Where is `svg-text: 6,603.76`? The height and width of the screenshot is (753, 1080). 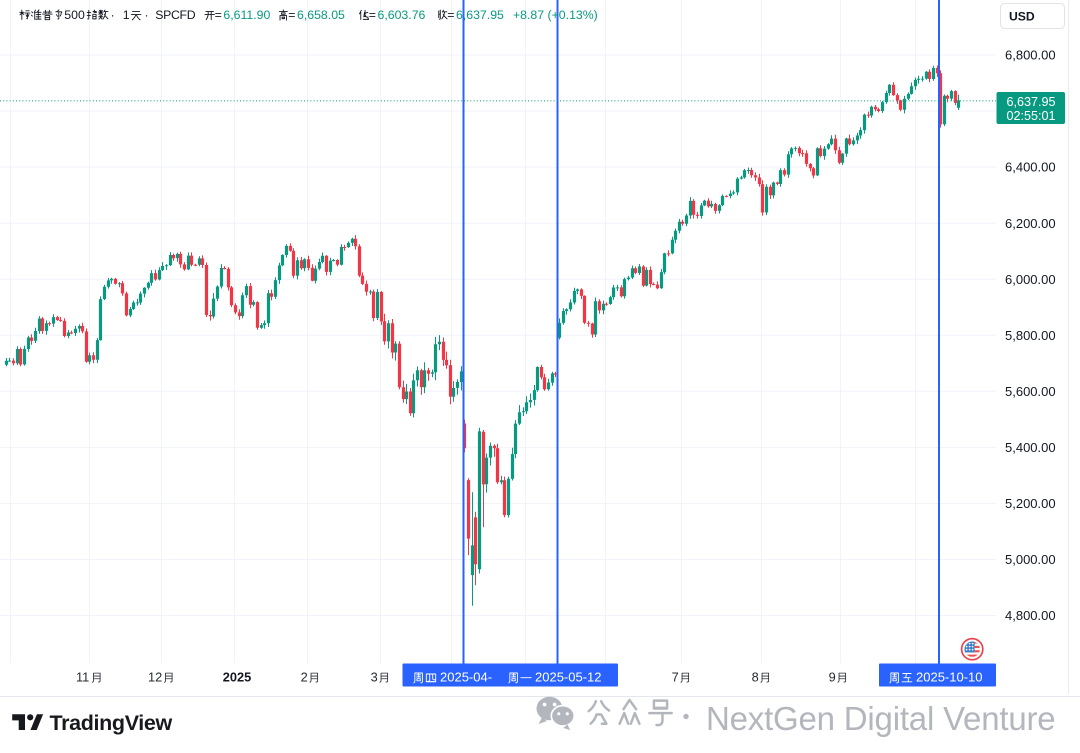 svg-text: 6,603.76 is located at coordinates (402, 15).